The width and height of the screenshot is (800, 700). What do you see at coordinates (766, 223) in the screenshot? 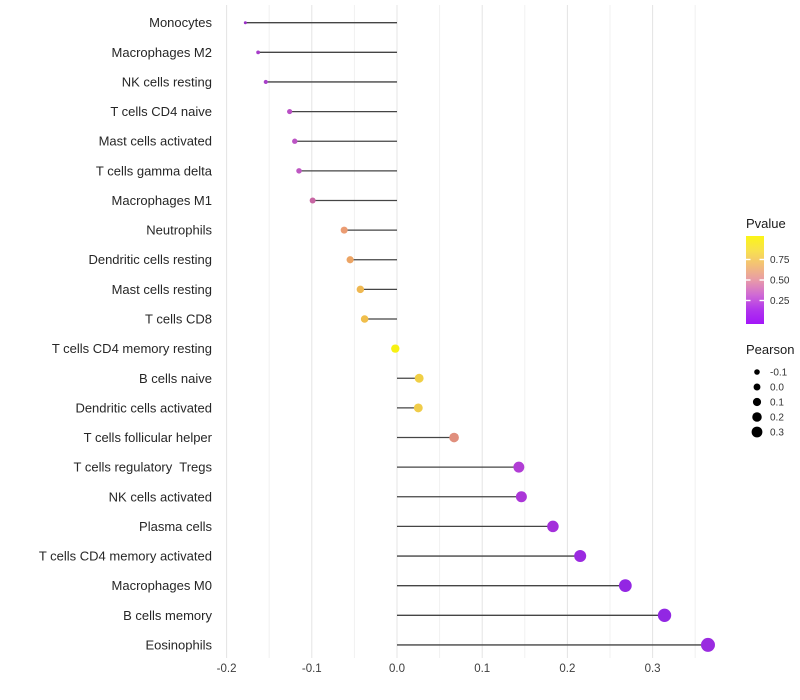
I see `pvalue-legend-title: Pvalue` at bounding box center [766, 223].